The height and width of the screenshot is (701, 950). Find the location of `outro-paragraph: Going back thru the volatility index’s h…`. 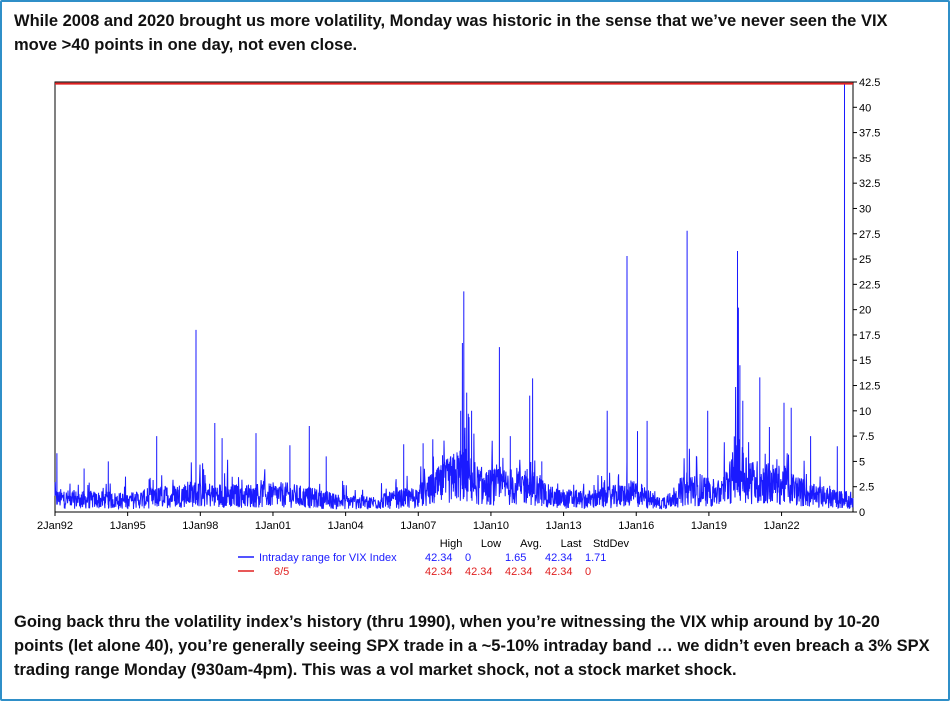

outro-paragraph: Going back thru the volatility index’s h… is located at coordinates (472, 646).